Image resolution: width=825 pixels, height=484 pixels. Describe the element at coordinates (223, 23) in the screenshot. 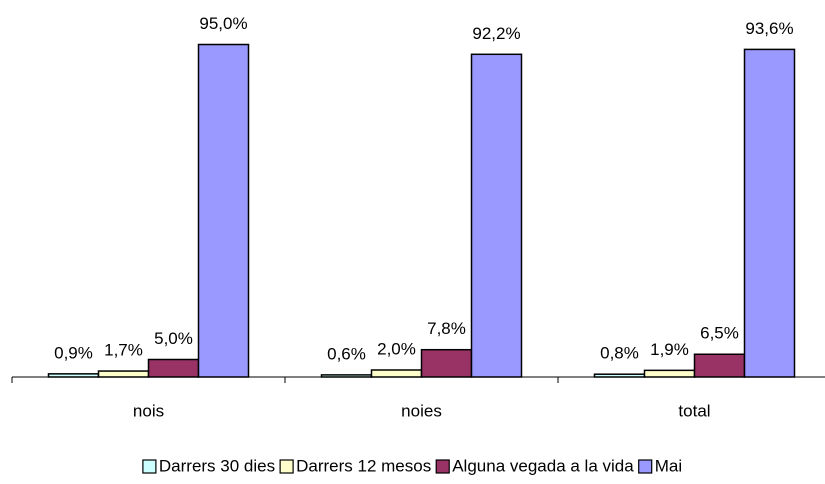

I see `value-label: 95,0%` at that location.